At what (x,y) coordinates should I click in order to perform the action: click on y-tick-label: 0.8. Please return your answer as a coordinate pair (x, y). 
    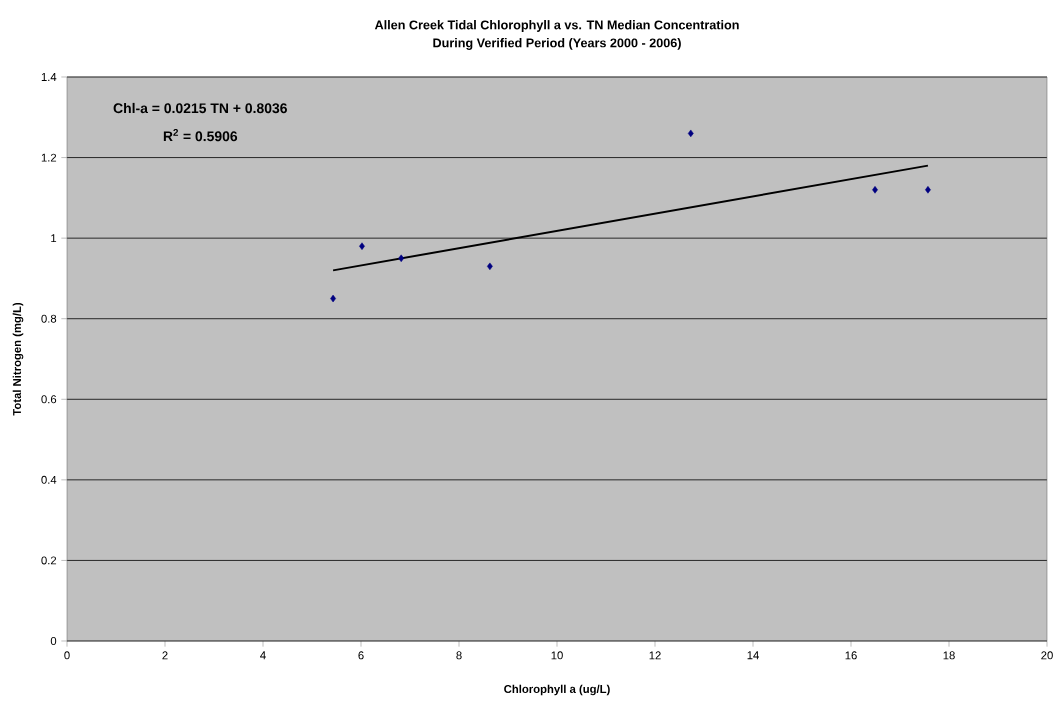
    Looking at the image, I should click on (49, 318).